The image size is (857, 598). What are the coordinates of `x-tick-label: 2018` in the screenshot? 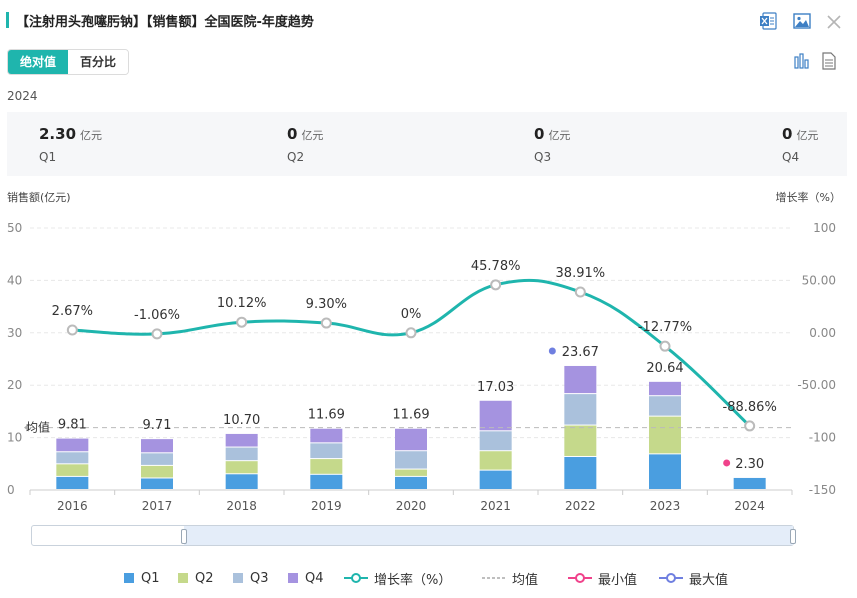 It's located at (241, 506).